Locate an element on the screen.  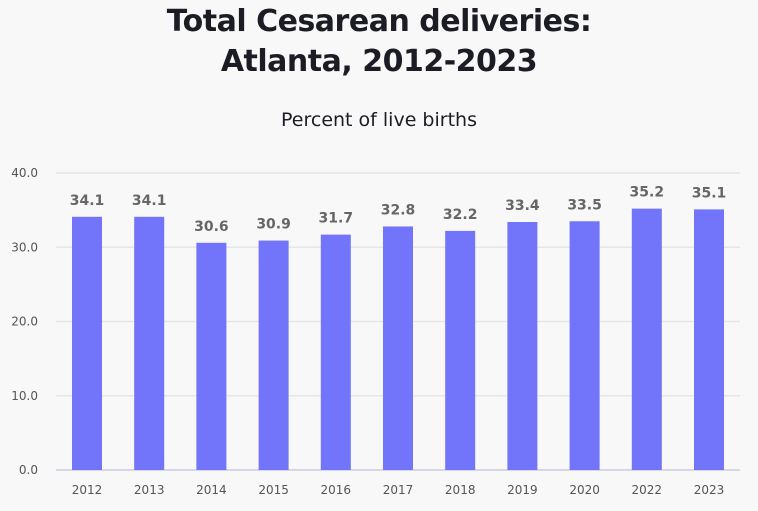
y-tick-label: 40.0 is located at coordinates (24, 173).